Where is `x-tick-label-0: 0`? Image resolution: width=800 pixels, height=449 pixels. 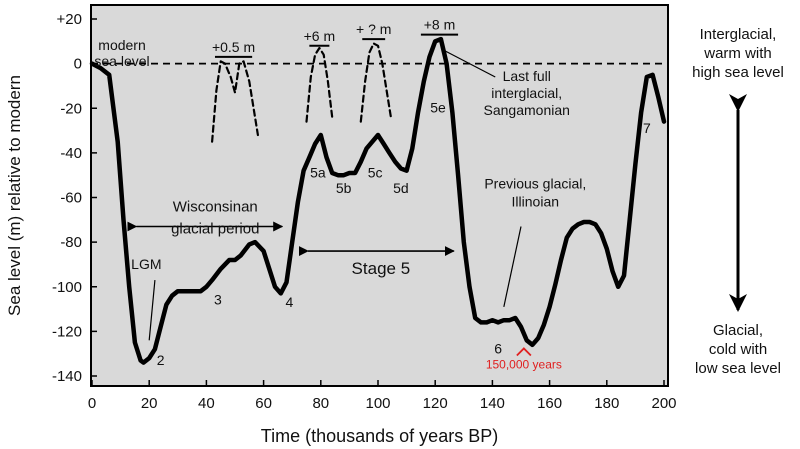
x-tick-label-0: 0 is located at coordinates (92, 403).